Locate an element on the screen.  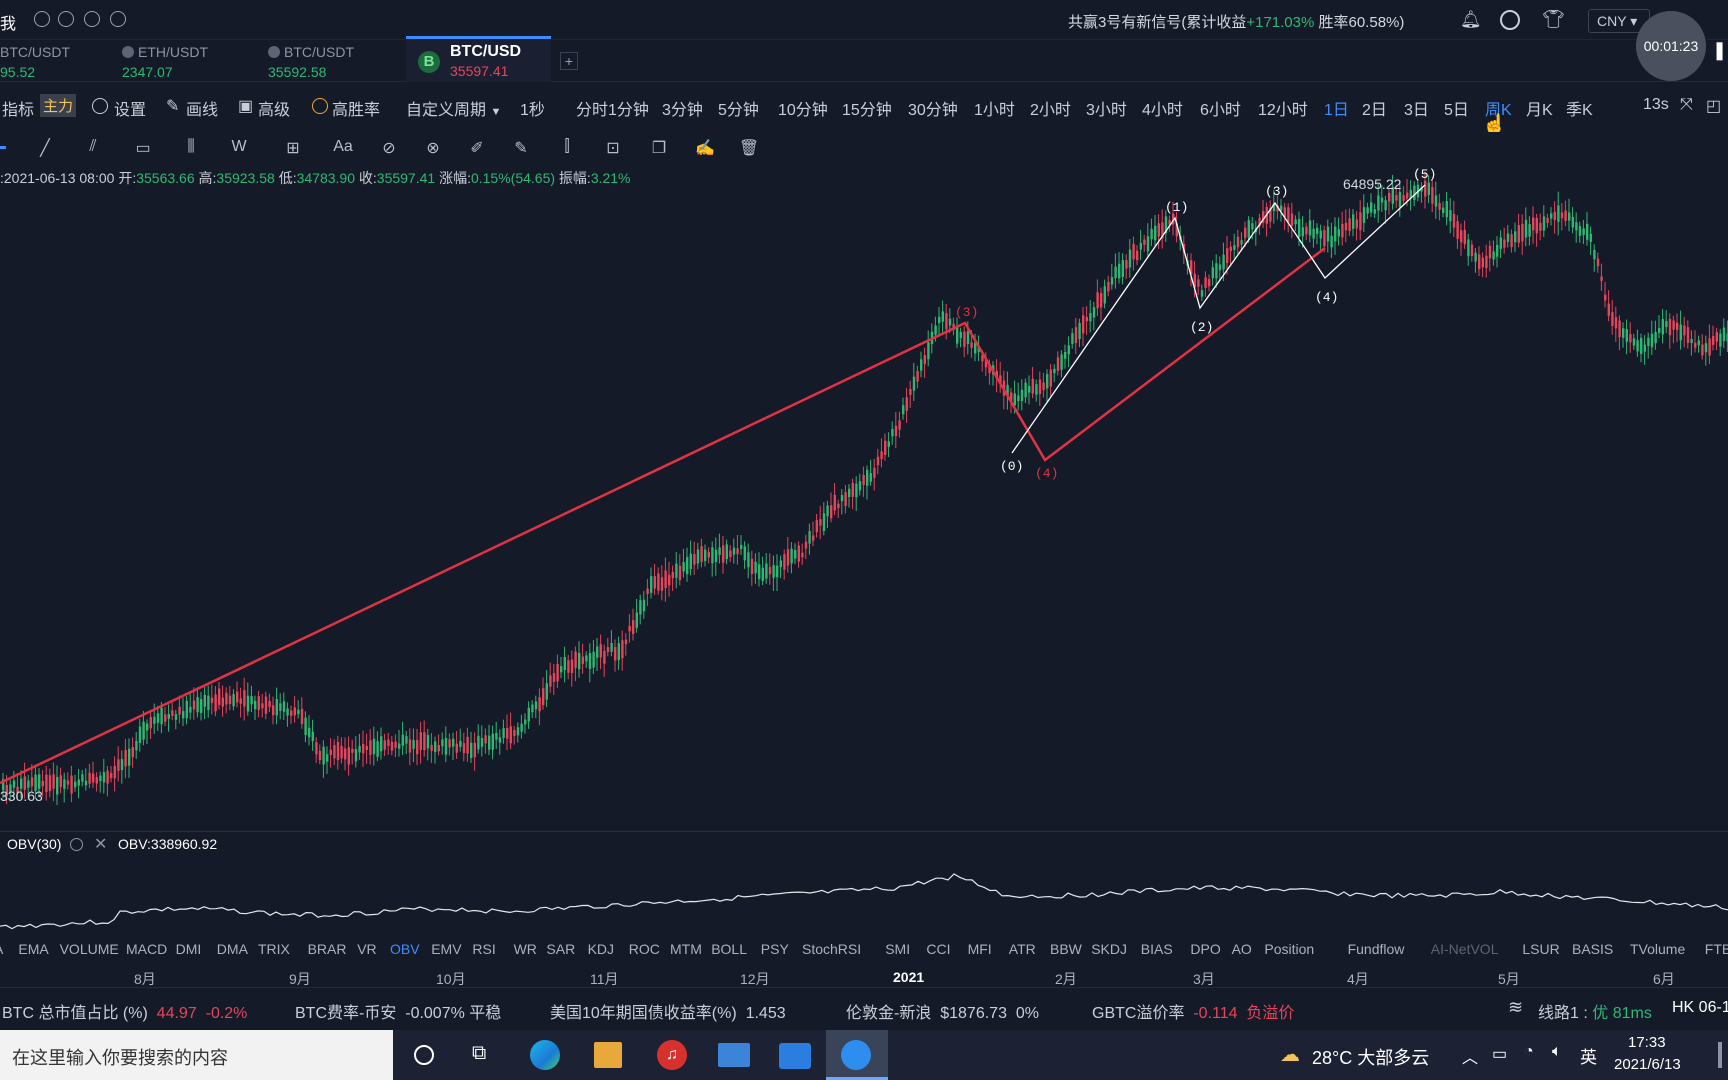
period-11: 4小时 is located at coordinates (1162, 110).